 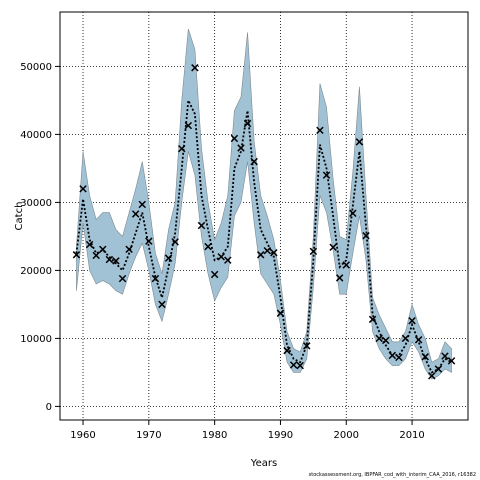 I want to click on y-tick-label: 30000, so click(x=36, y=203).